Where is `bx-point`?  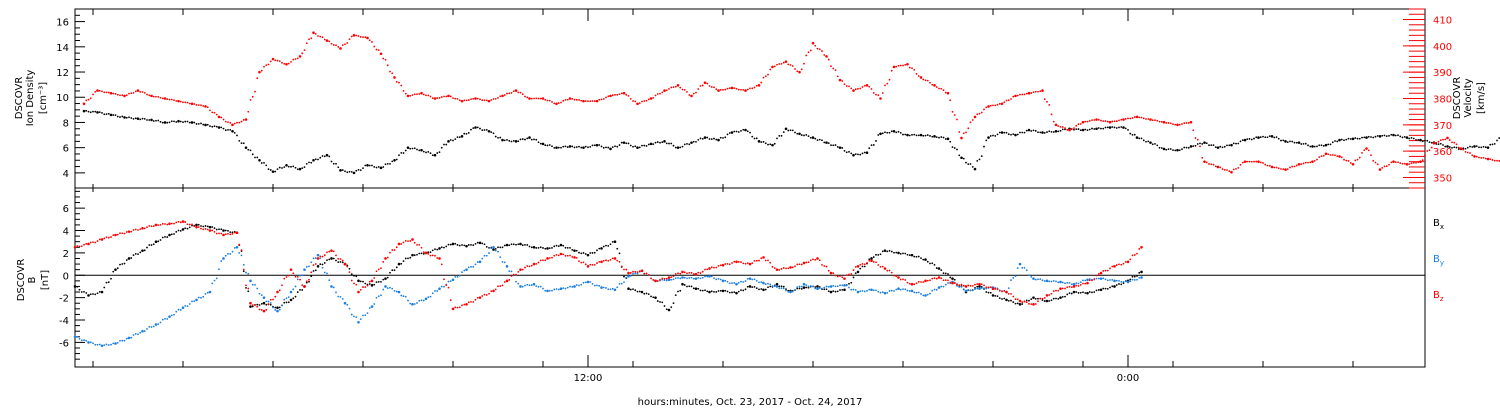 bx-point is located at coordinates (912, 255).